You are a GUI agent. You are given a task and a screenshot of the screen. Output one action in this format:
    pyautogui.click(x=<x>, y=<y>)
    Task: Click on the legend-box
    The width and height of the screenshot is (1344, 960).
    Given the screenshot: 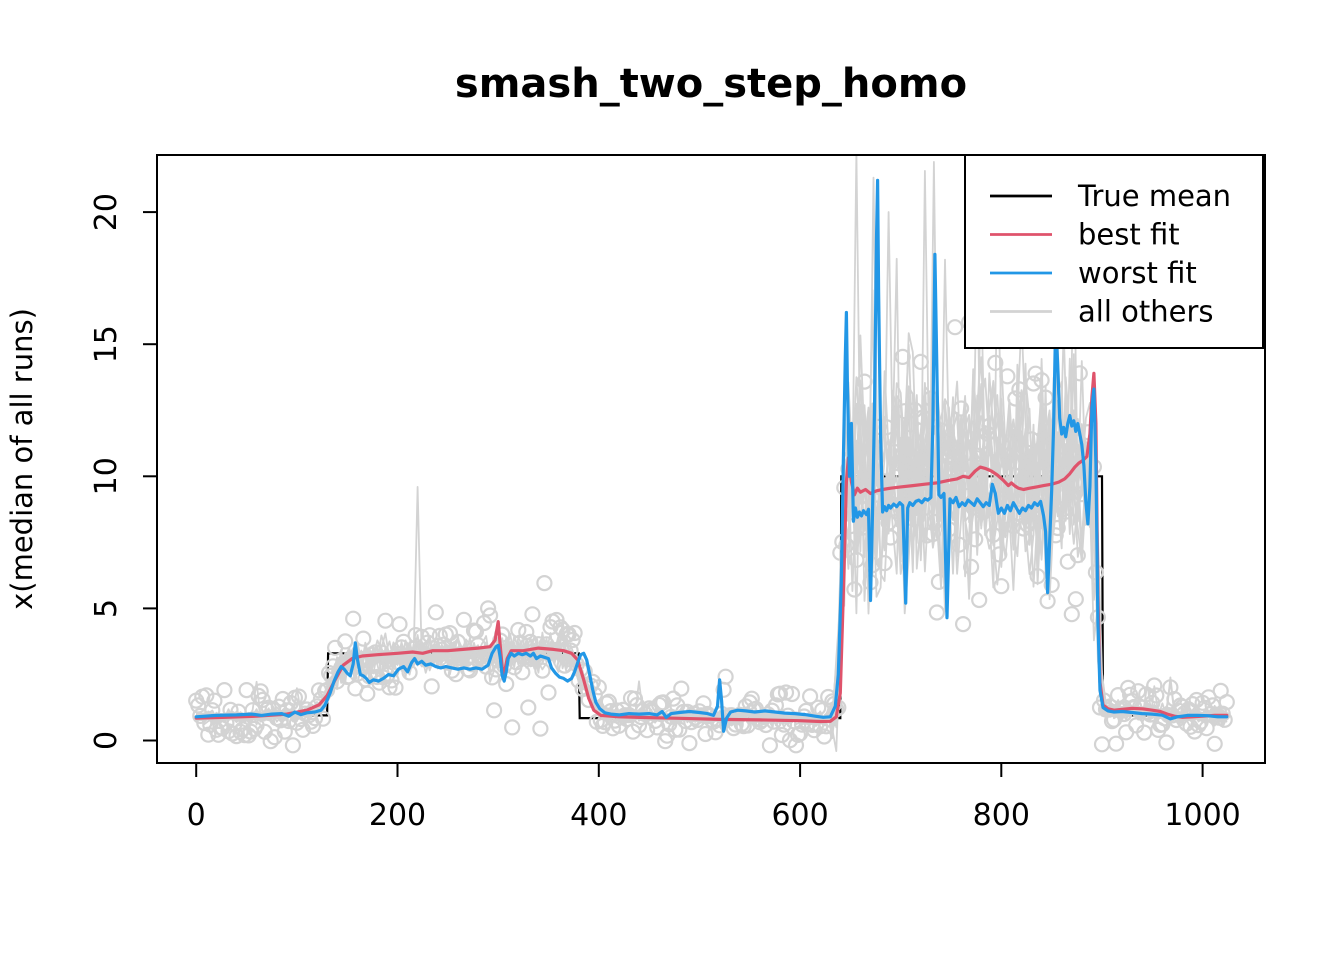 What is the action you would take?
    pyautogui.click(x=1114, y=251)
    